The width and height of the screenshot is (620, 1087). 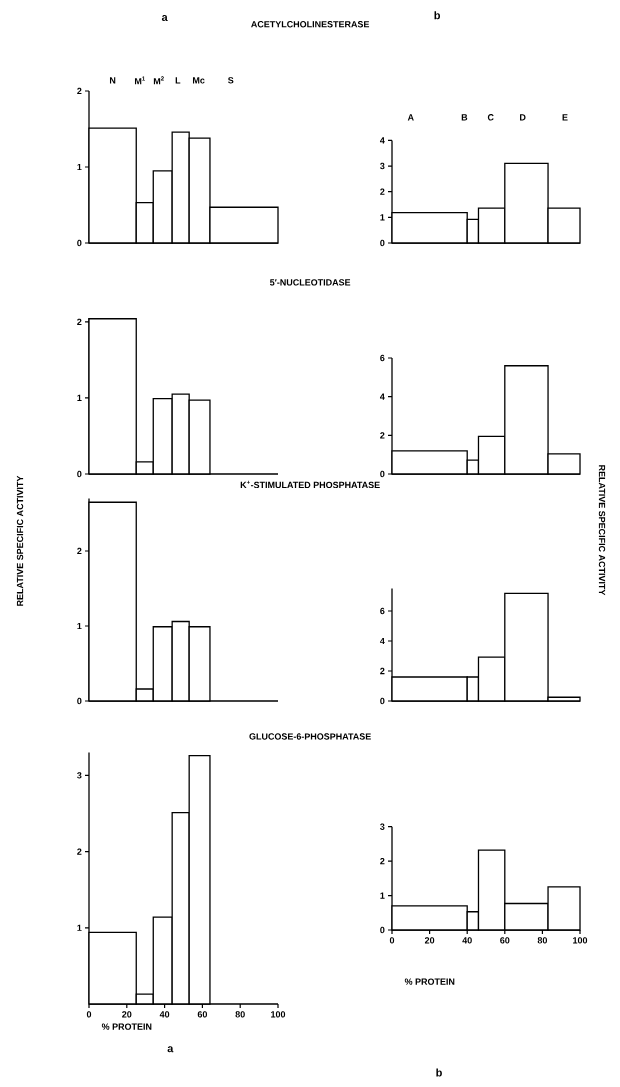 What do you see at coordinates (198, 80) in the screenshot?
I see `text: Mc` at bounding box center [198, 80].